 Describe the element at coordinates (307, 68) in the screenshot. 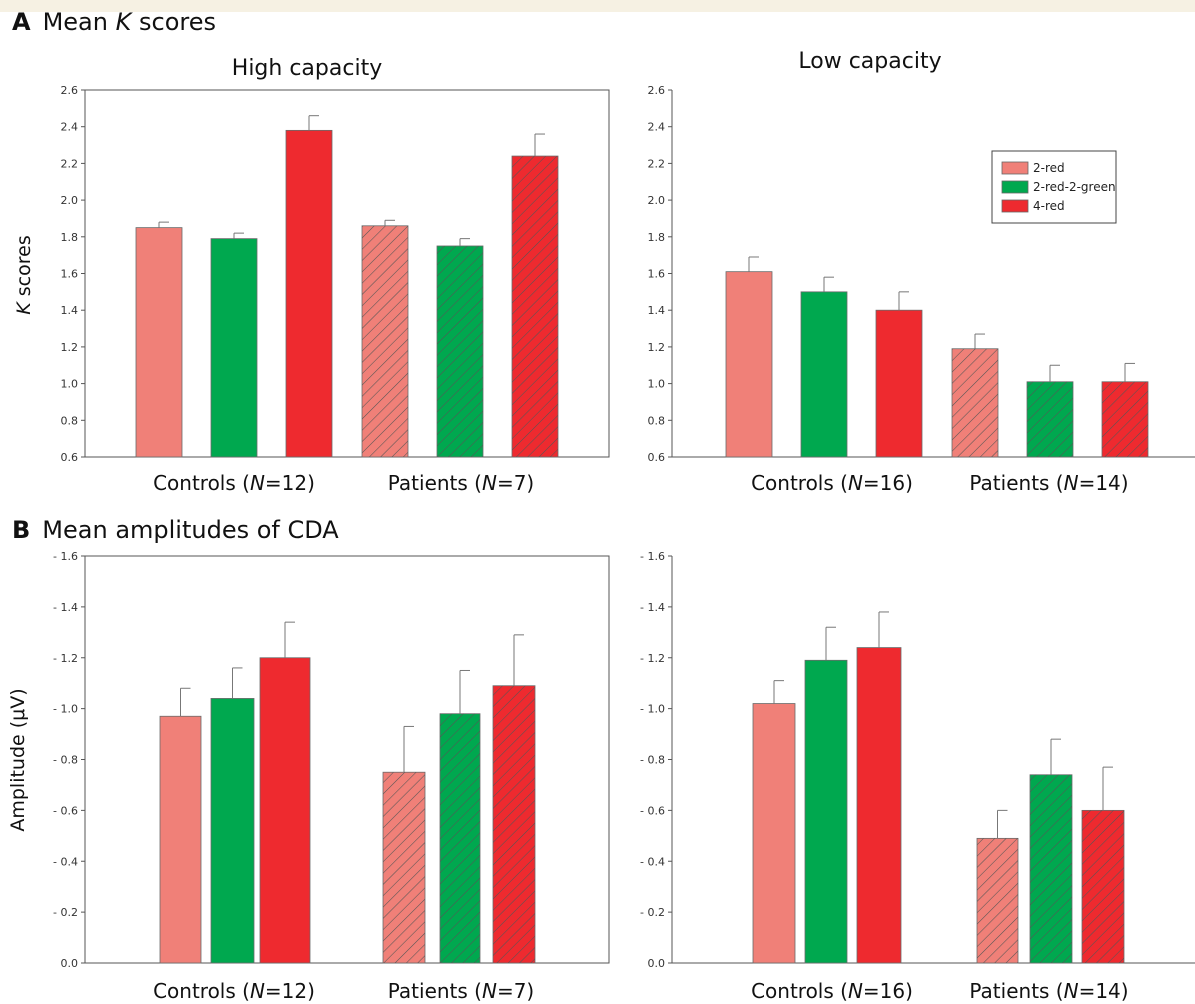

I see `panel-title: High capacity` at that location.